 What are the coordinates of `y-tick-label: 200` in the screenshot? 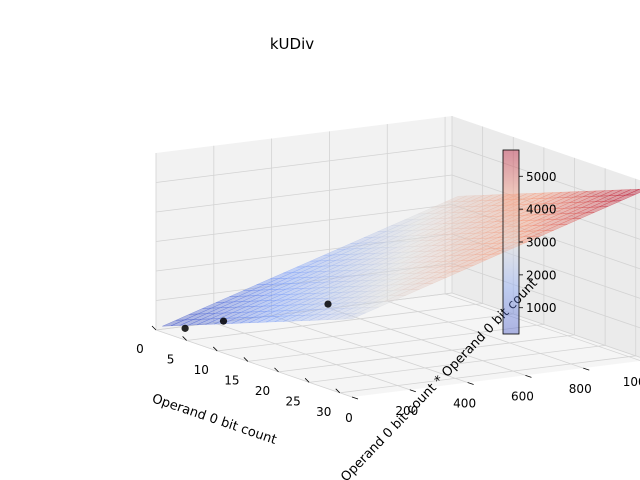 It's located at (406, 411).